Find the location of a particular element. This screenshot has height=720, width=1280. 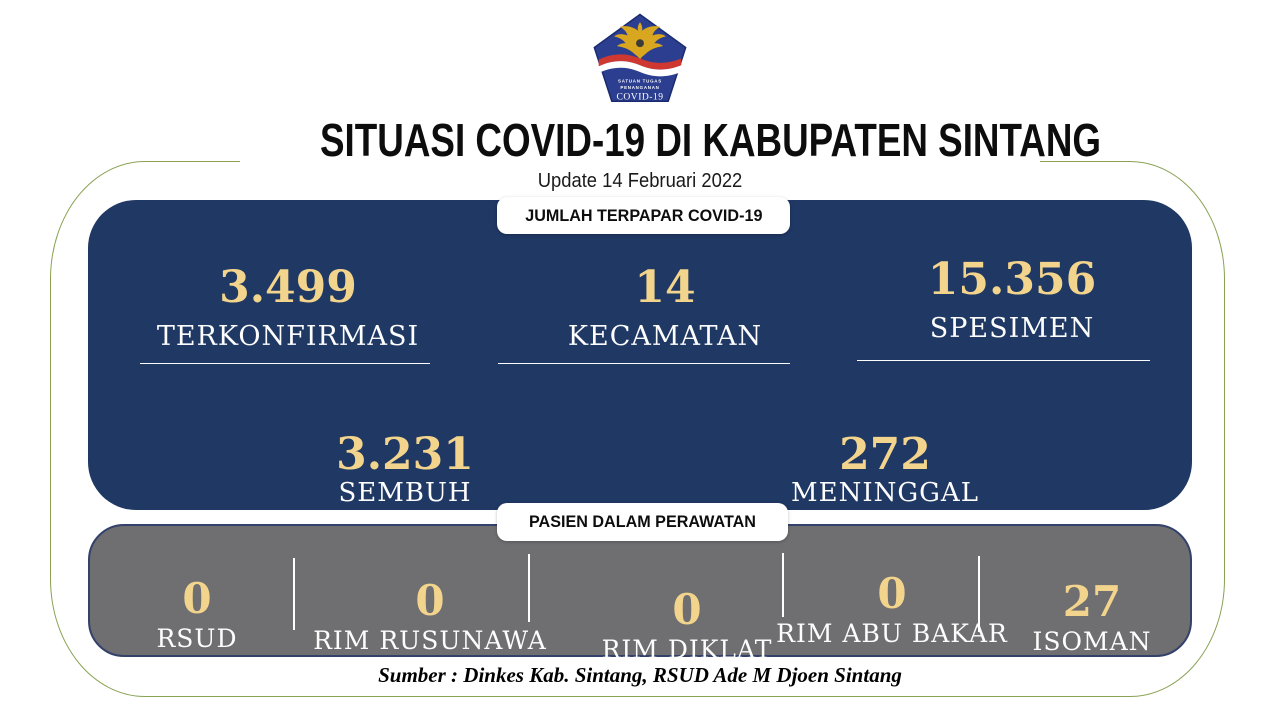

stat-rim-rusunawa: 0 RIM RUSUNAWA is located at coordinates (430, 617).